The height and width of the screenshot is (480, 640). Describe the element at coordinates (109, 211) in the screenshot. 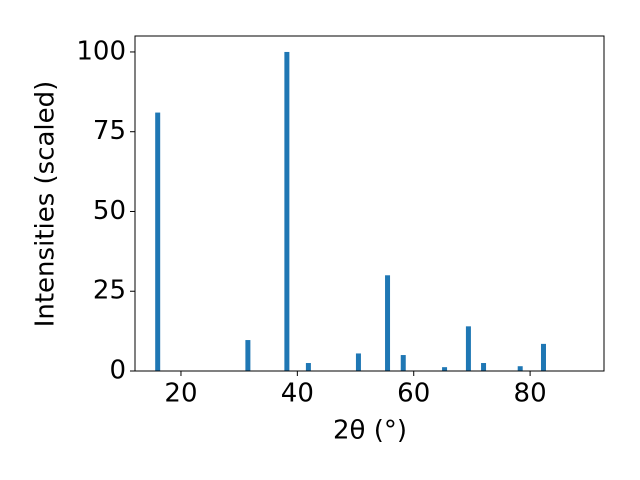

I see `y-tick-label: 50` at that location.